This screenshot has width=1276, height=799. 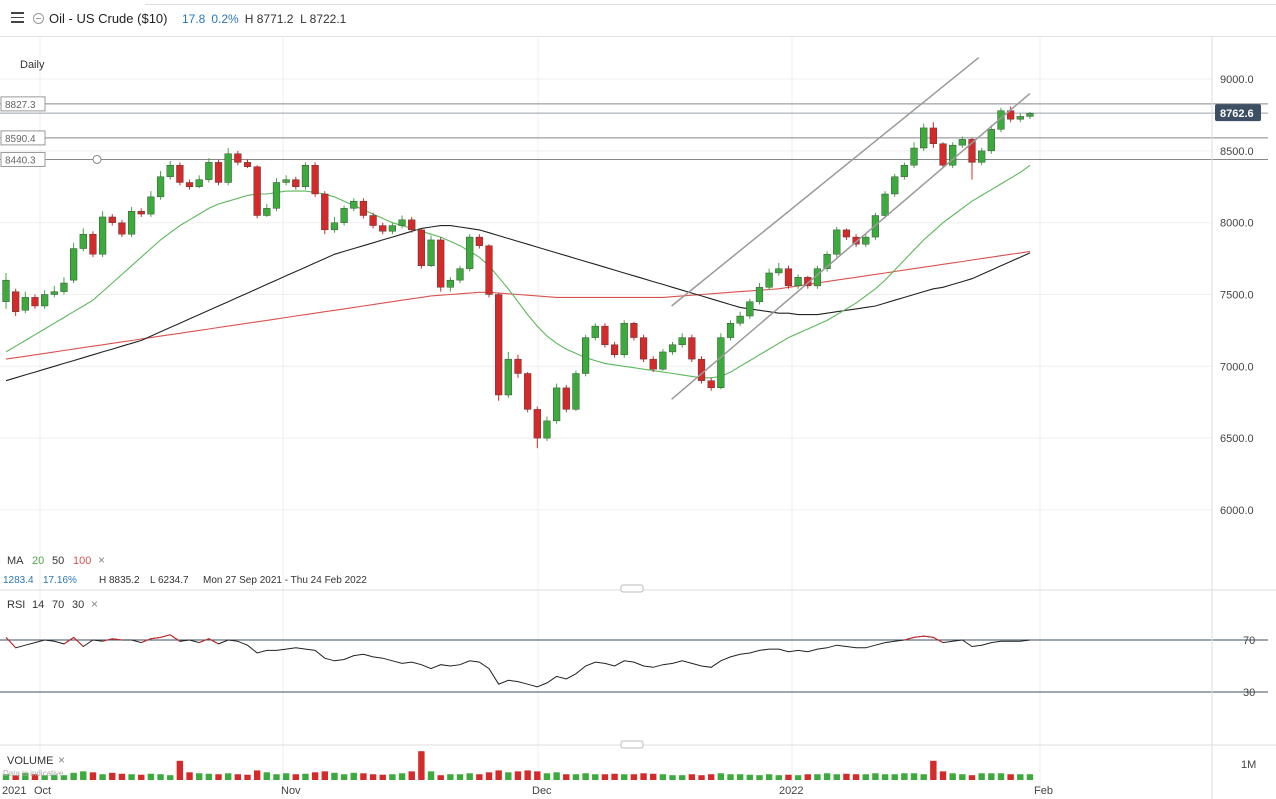 What do you see at coordinates (825, 181) in the screenshot?
I see `trend-channel-upper` at bounding box center [825, 181].